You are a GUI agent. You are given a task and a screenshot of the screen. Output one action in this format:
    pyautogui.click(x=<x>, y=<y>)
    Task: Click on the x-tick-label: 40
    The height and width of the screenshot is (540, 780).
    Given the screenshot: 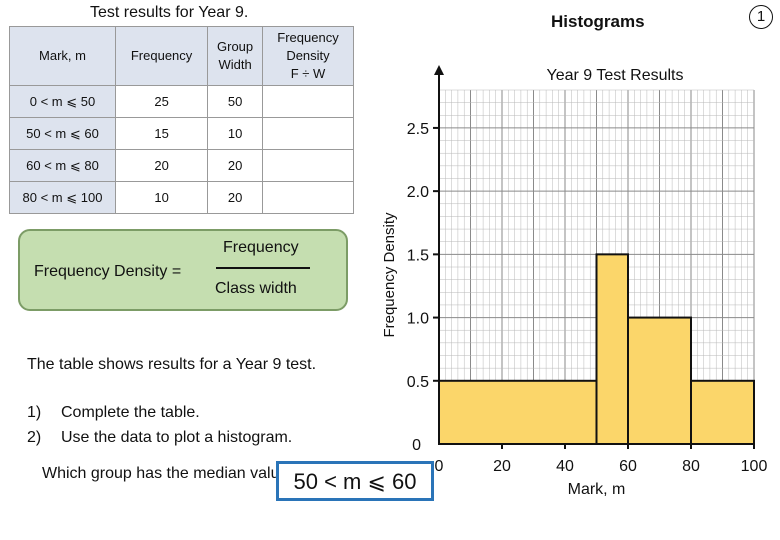 What is the action you would take?
    pyautogui.click(x=565, y=466)
    